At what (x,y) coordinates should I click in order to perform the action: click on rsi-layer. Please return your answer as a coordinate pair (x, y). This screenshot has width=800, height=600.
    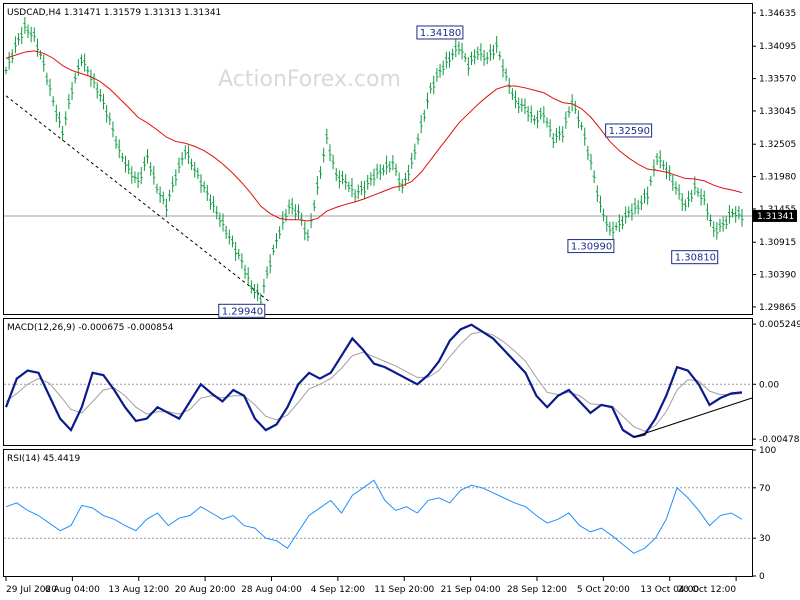
    Looking at the image, I should click on (378, 516).